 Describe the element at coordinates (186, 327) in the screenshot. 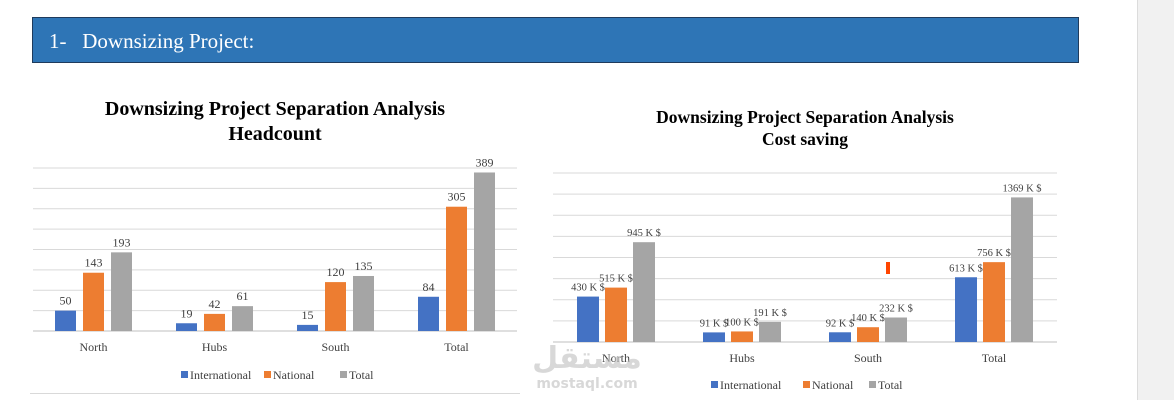

I see `chart1-bar-international-hubs` at that location.